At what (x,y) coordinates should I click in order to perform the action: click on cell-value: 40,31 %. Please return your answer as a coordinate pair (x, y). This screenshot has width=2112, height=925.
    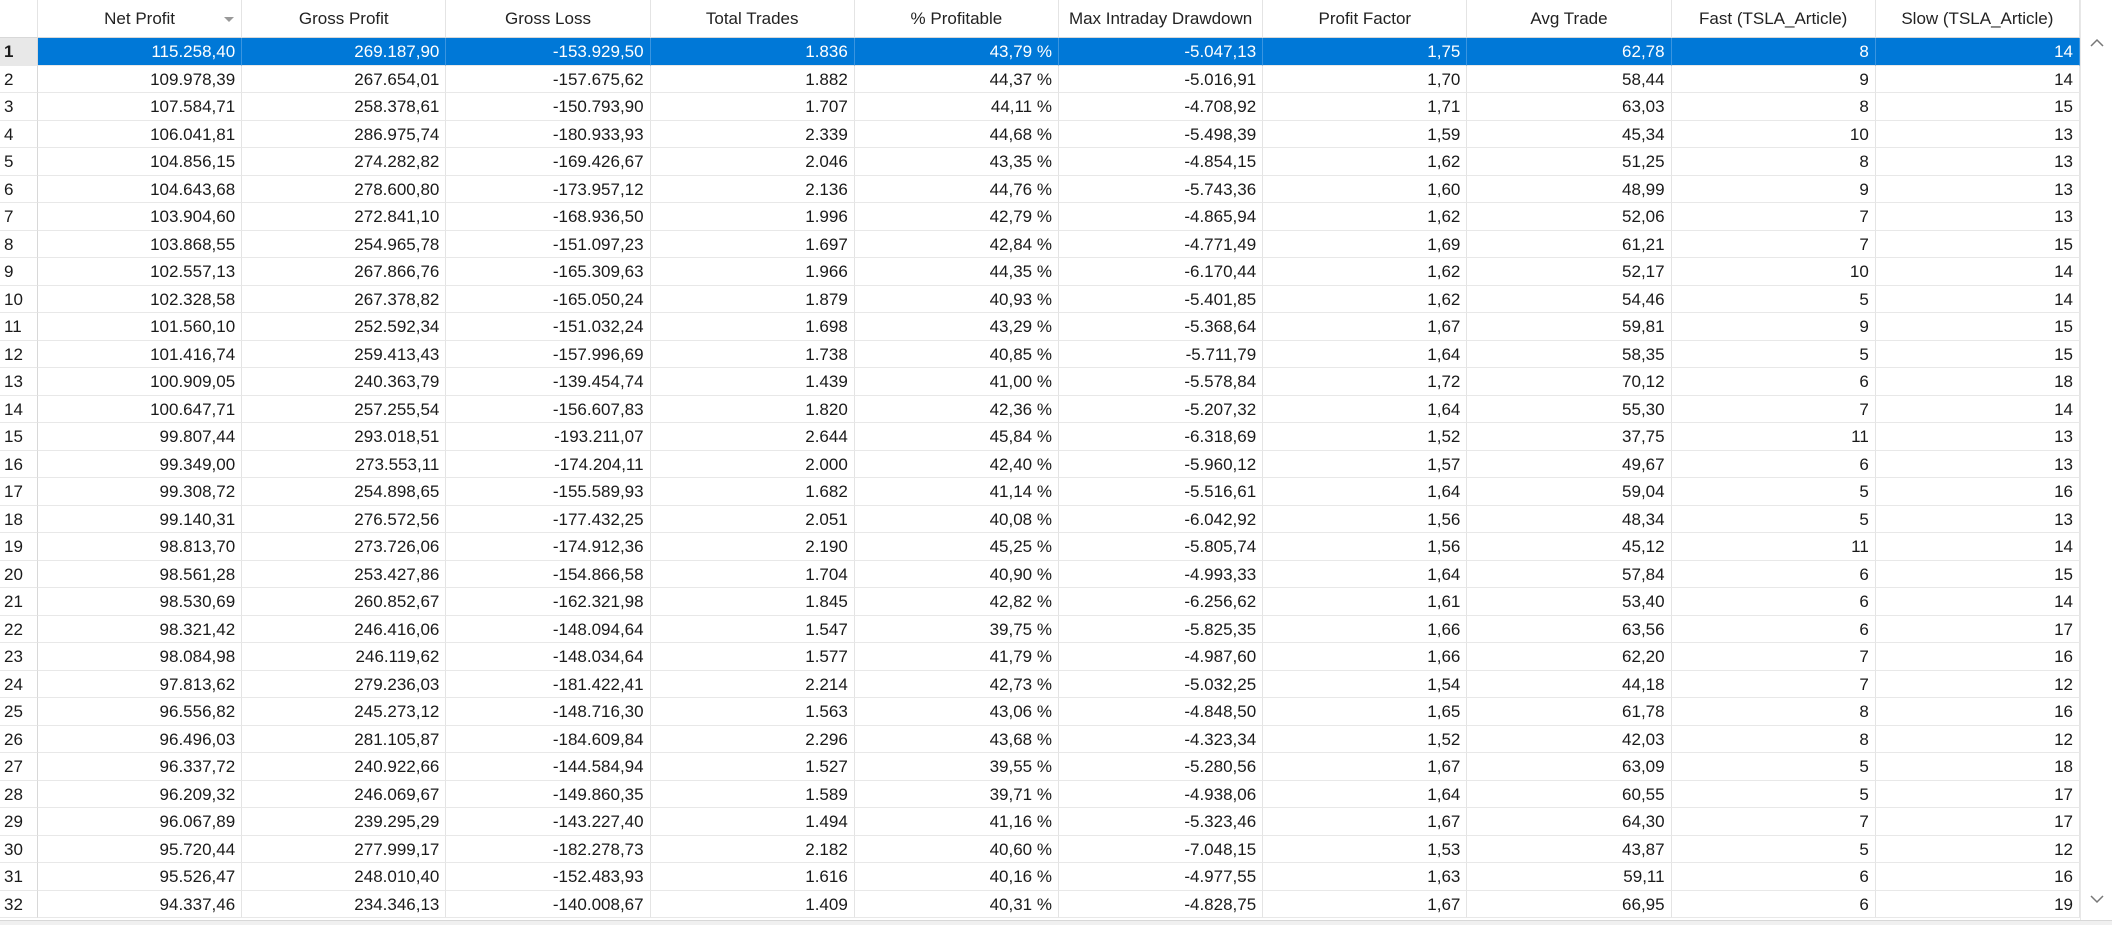
    Looking at the image, I should click on (956, 904).